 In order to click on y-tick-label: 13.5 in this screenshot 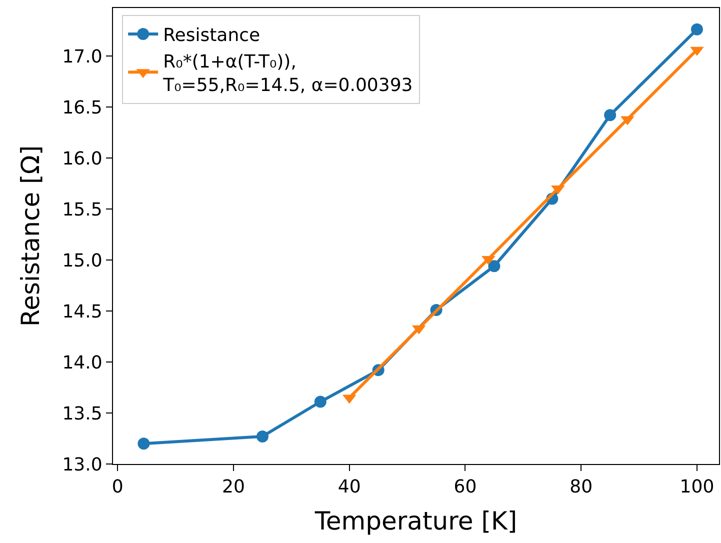, I will do `click(82, 413)`.